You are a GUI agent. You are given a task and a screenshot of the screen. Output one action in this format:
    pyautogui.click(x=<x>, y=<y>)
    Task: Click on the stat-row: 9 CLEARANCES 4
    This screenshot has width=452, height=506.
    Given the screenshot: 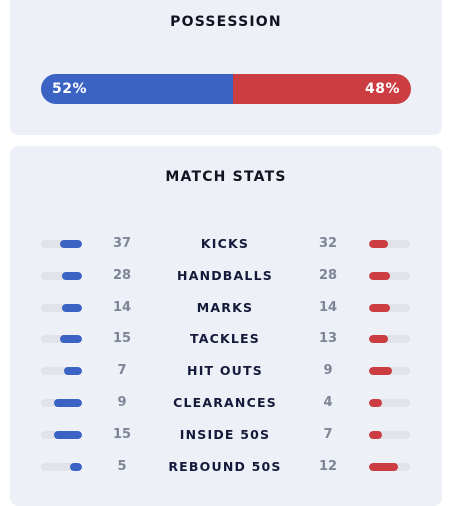 What is the action you would take?
    pyautogui.click(x=226, y=403)
    